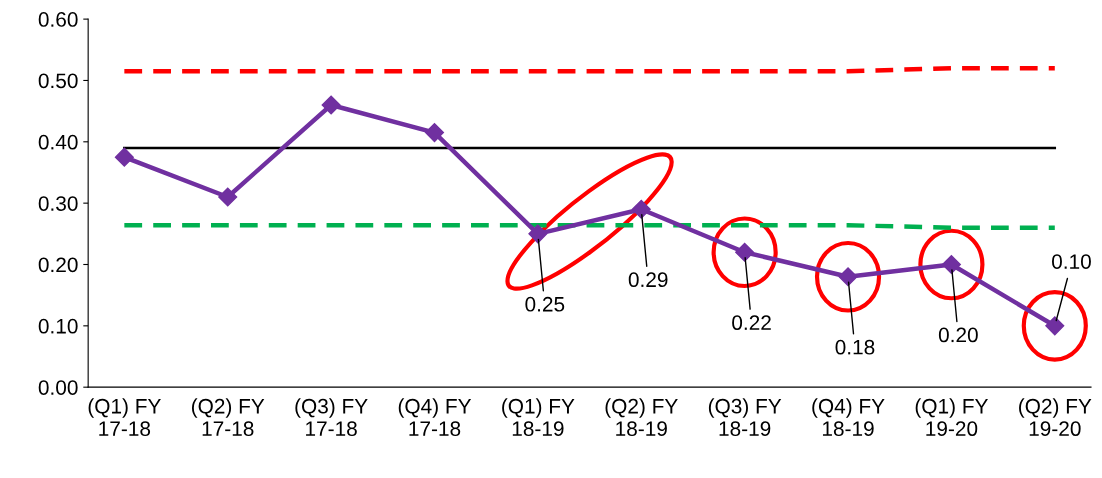  What do you see at coordinates (545, 304) in the screenshot?
I see `data-label: 0.25` at bounding box center [545, 304].